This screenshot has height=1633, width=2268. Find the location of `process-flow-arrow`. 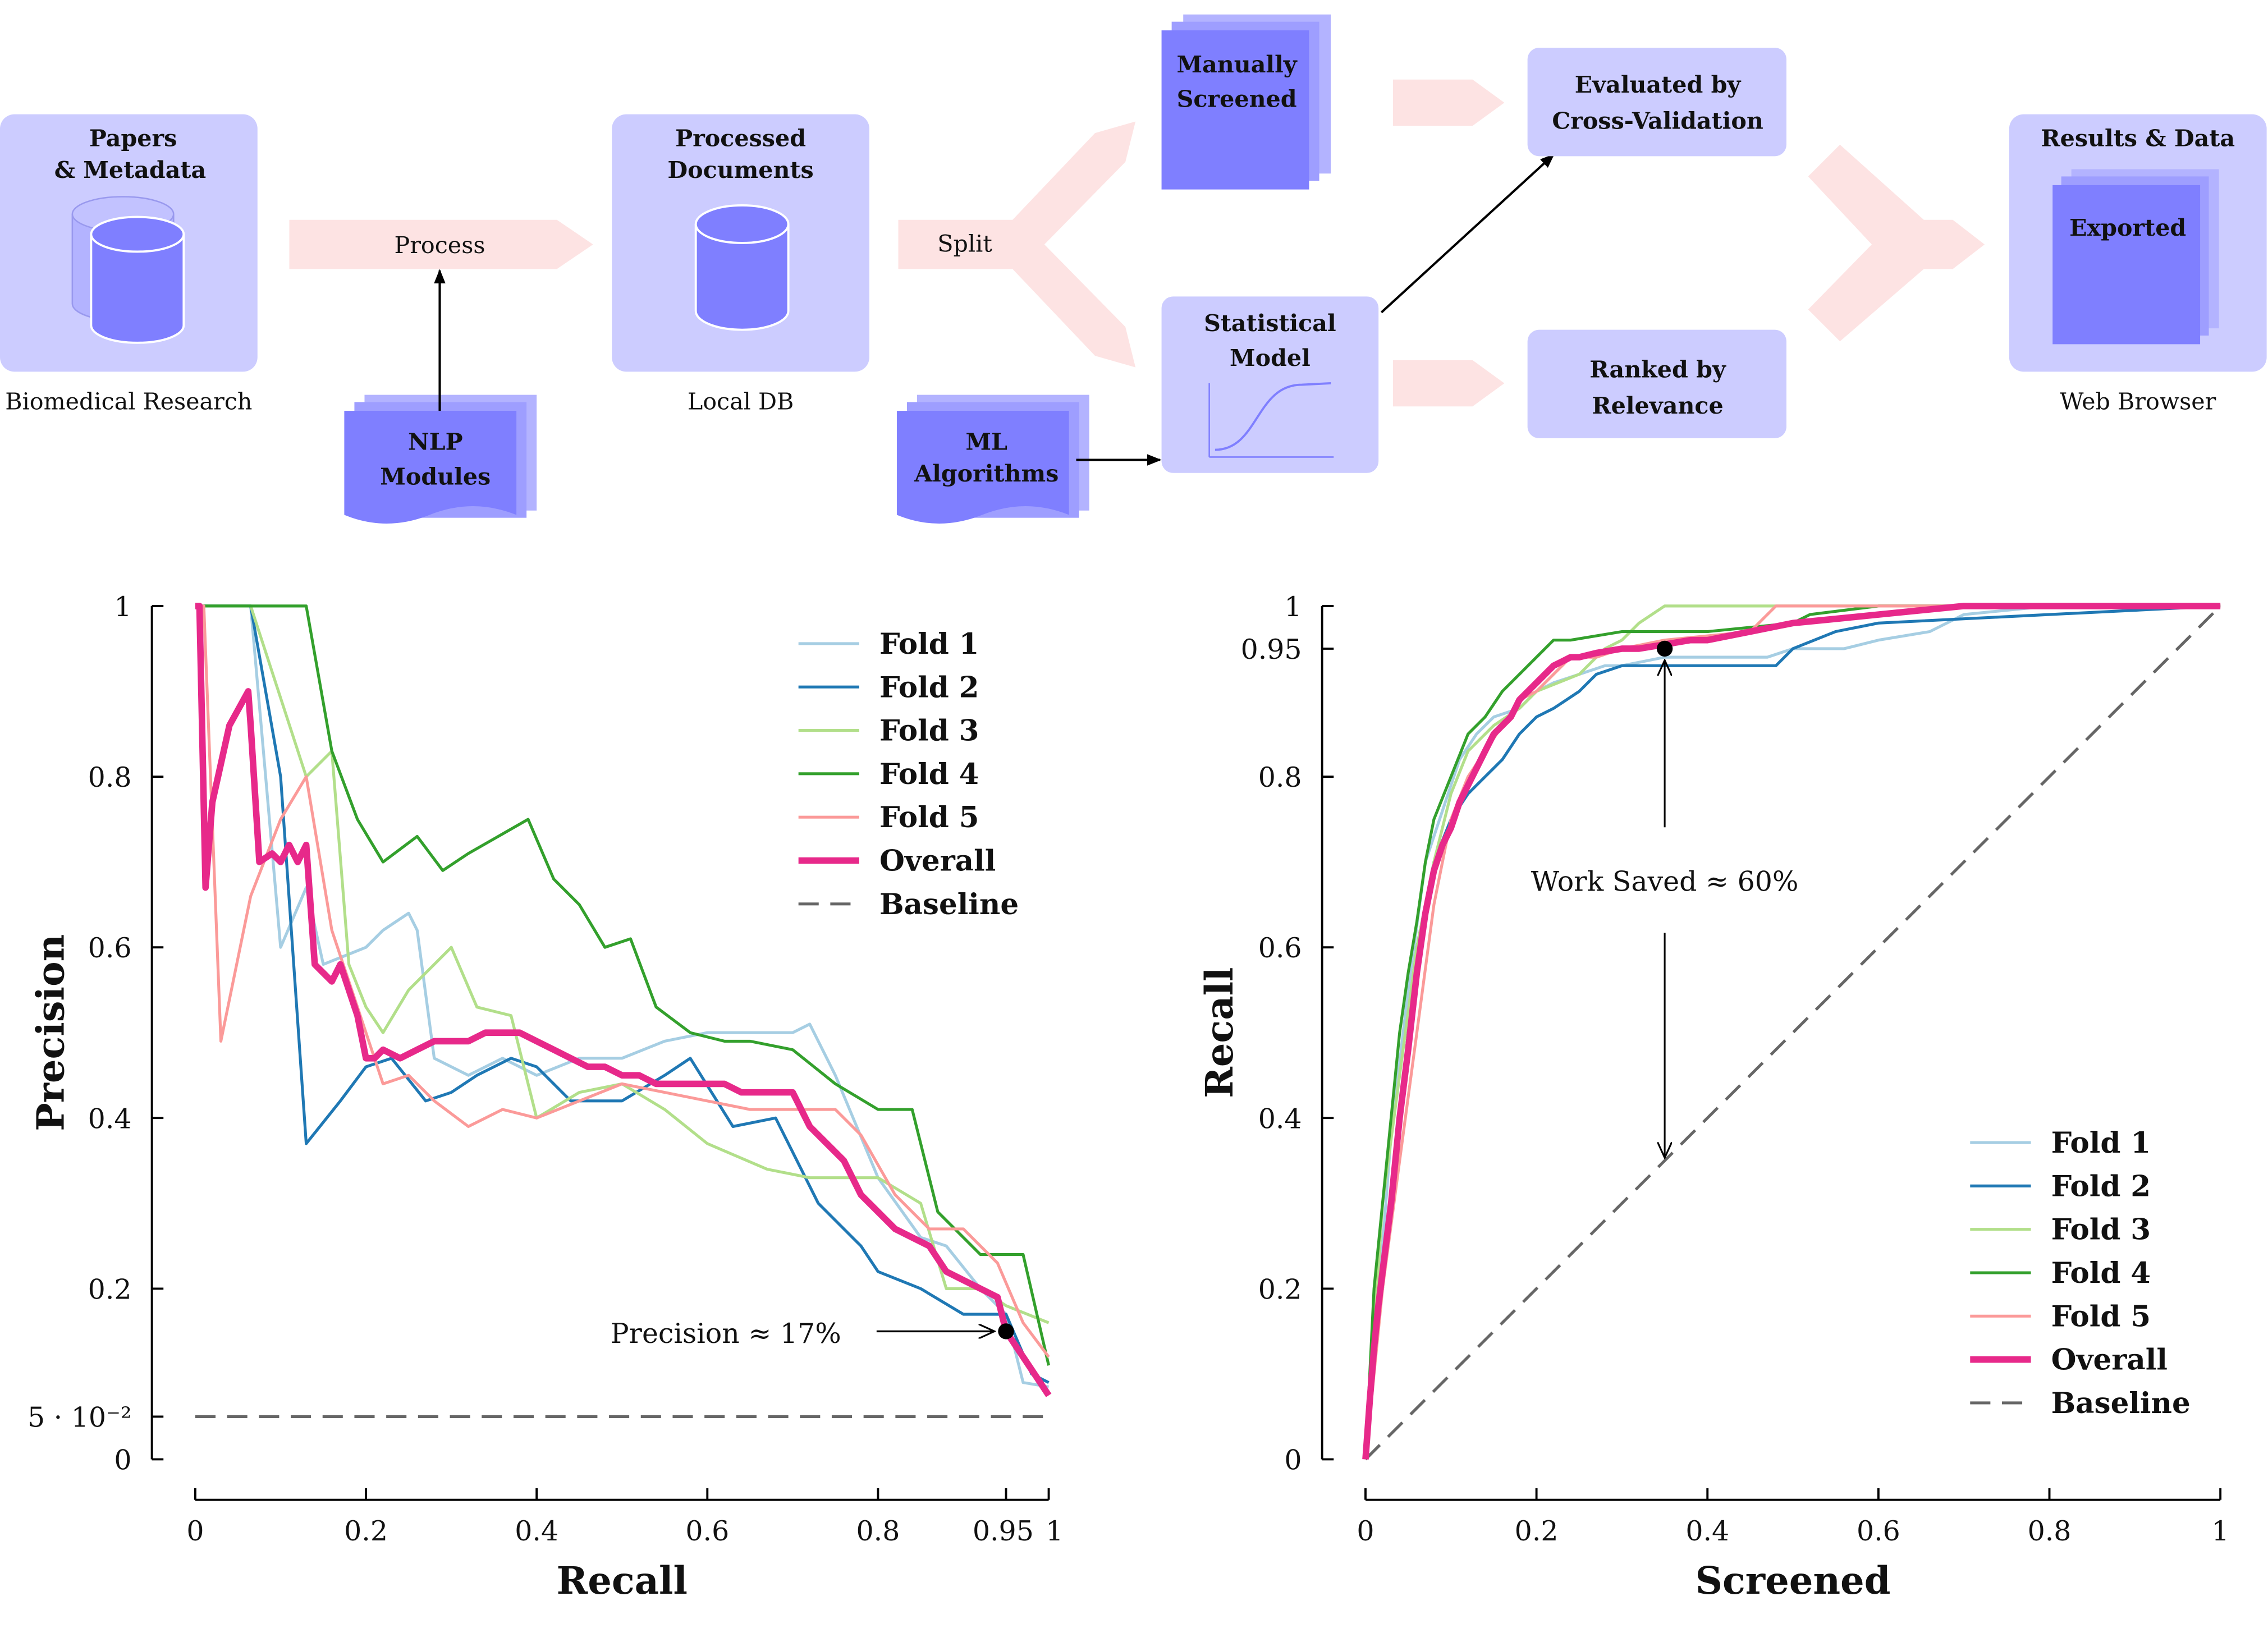

process-flow-arrow is located at coordinates (441, 244).